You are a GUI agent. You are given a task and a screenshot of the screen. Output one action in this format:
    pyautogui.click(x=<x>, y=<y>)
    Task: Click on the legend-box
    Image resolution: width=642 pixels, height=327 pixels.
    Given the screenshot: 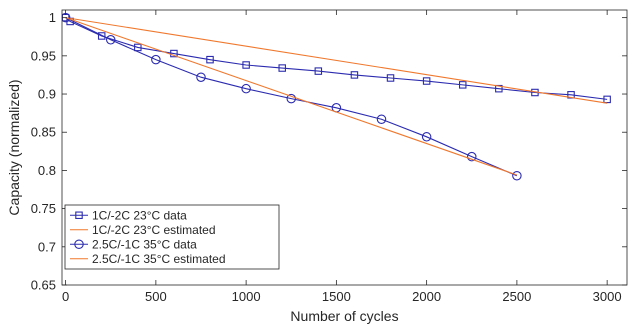 What is the action you would take?
    pyautogui.click(x=172, y=237)
    